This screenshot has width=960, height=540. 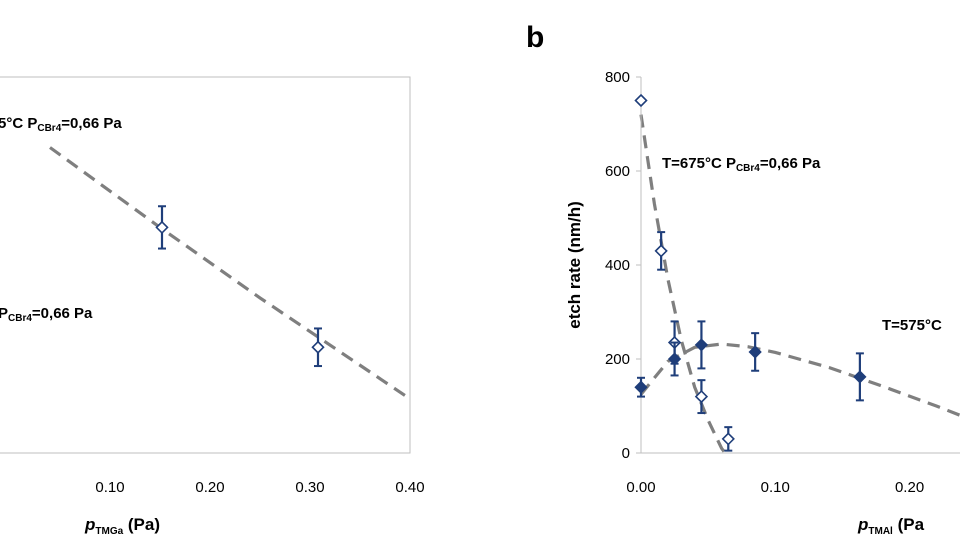 I want to click on annotation-condition-575: T=575°C, so click(x=912, y=325).